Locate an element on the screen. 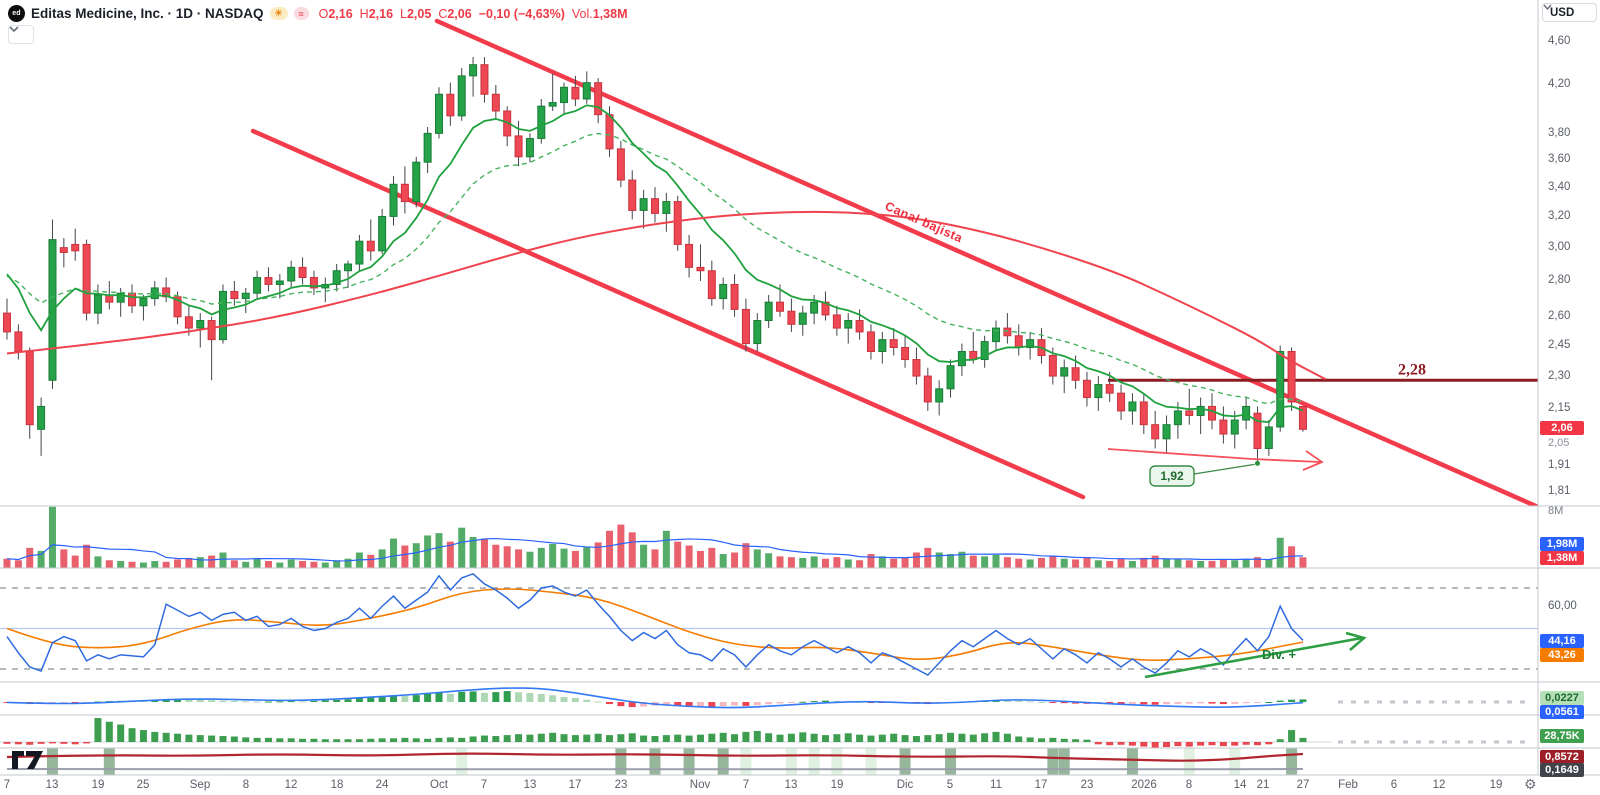  price-tick: 1,91 is located at coordinates (1559, 465).